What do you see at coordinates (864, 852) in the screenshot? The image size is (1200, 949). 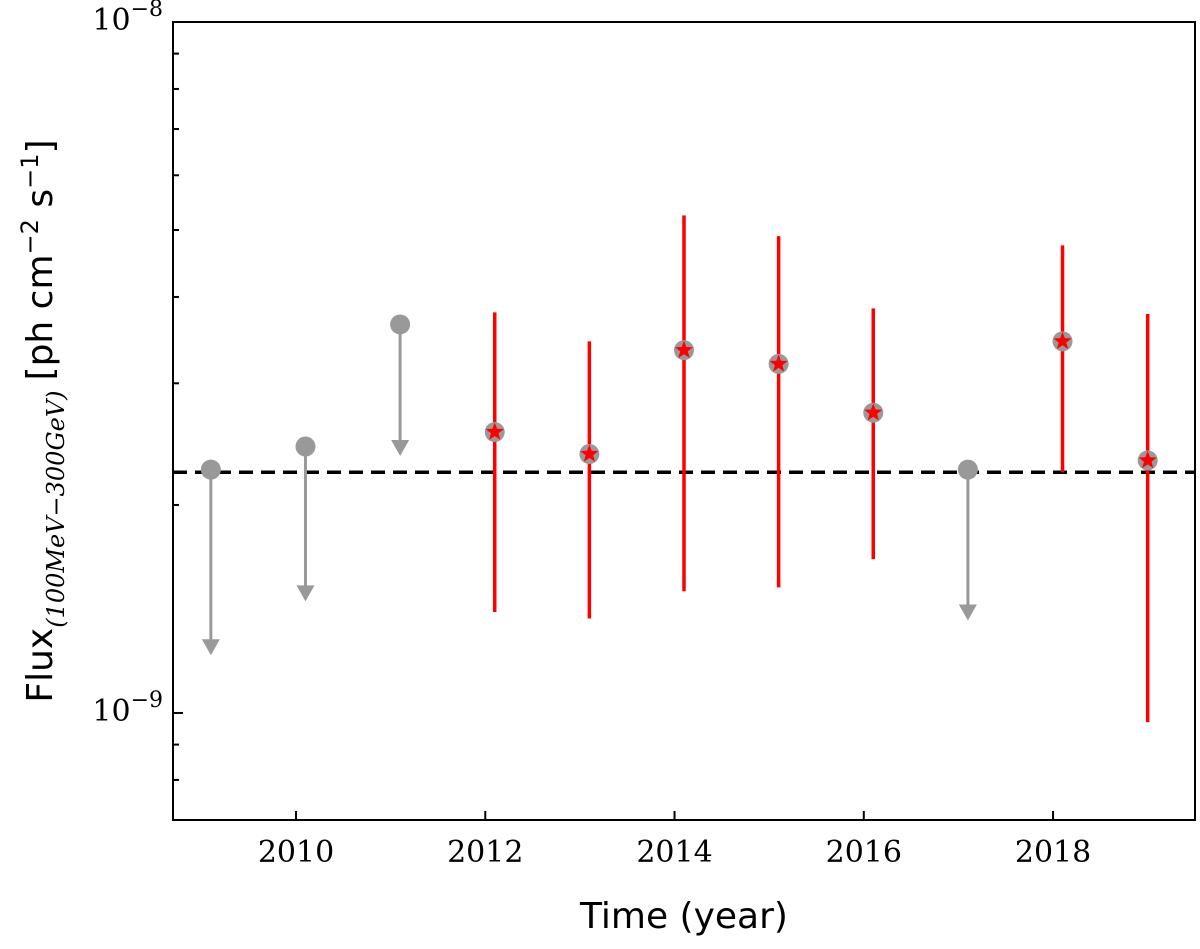 I see `x-tick-label: 2016` at bounding box center [864, 852].